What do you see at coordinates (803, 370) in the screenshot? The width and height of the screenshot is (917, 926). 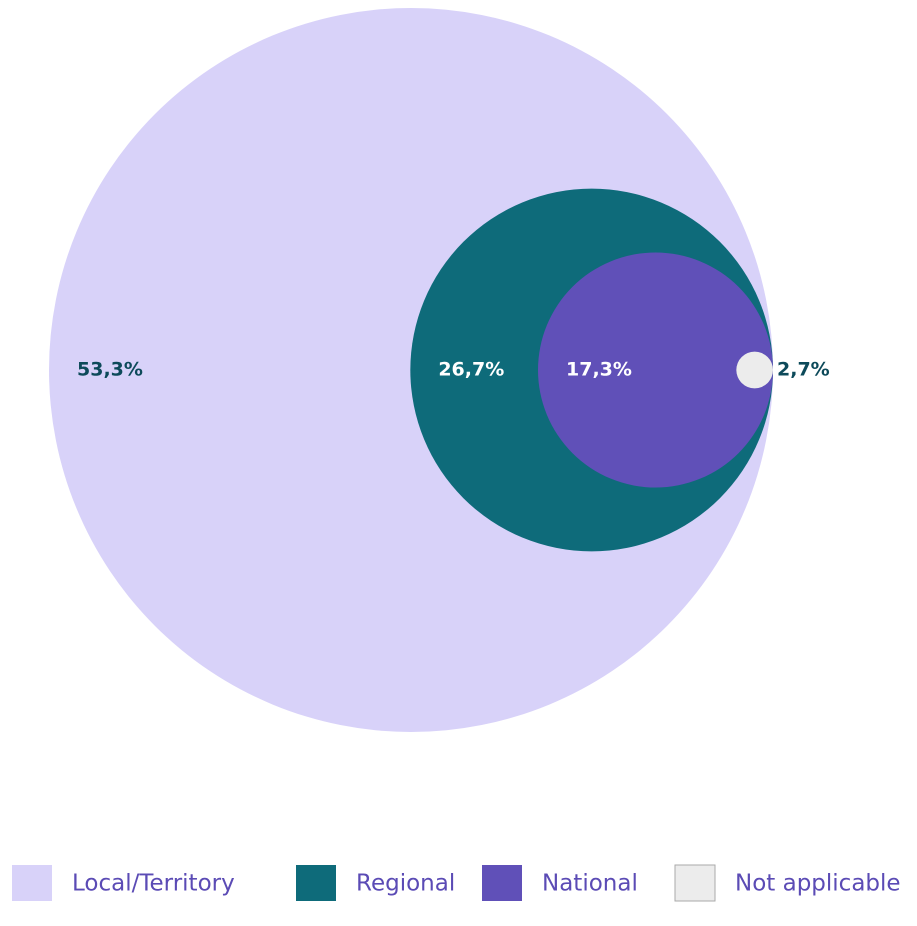 I see `value-label: 2,7%` at bounding box center [803, 370].